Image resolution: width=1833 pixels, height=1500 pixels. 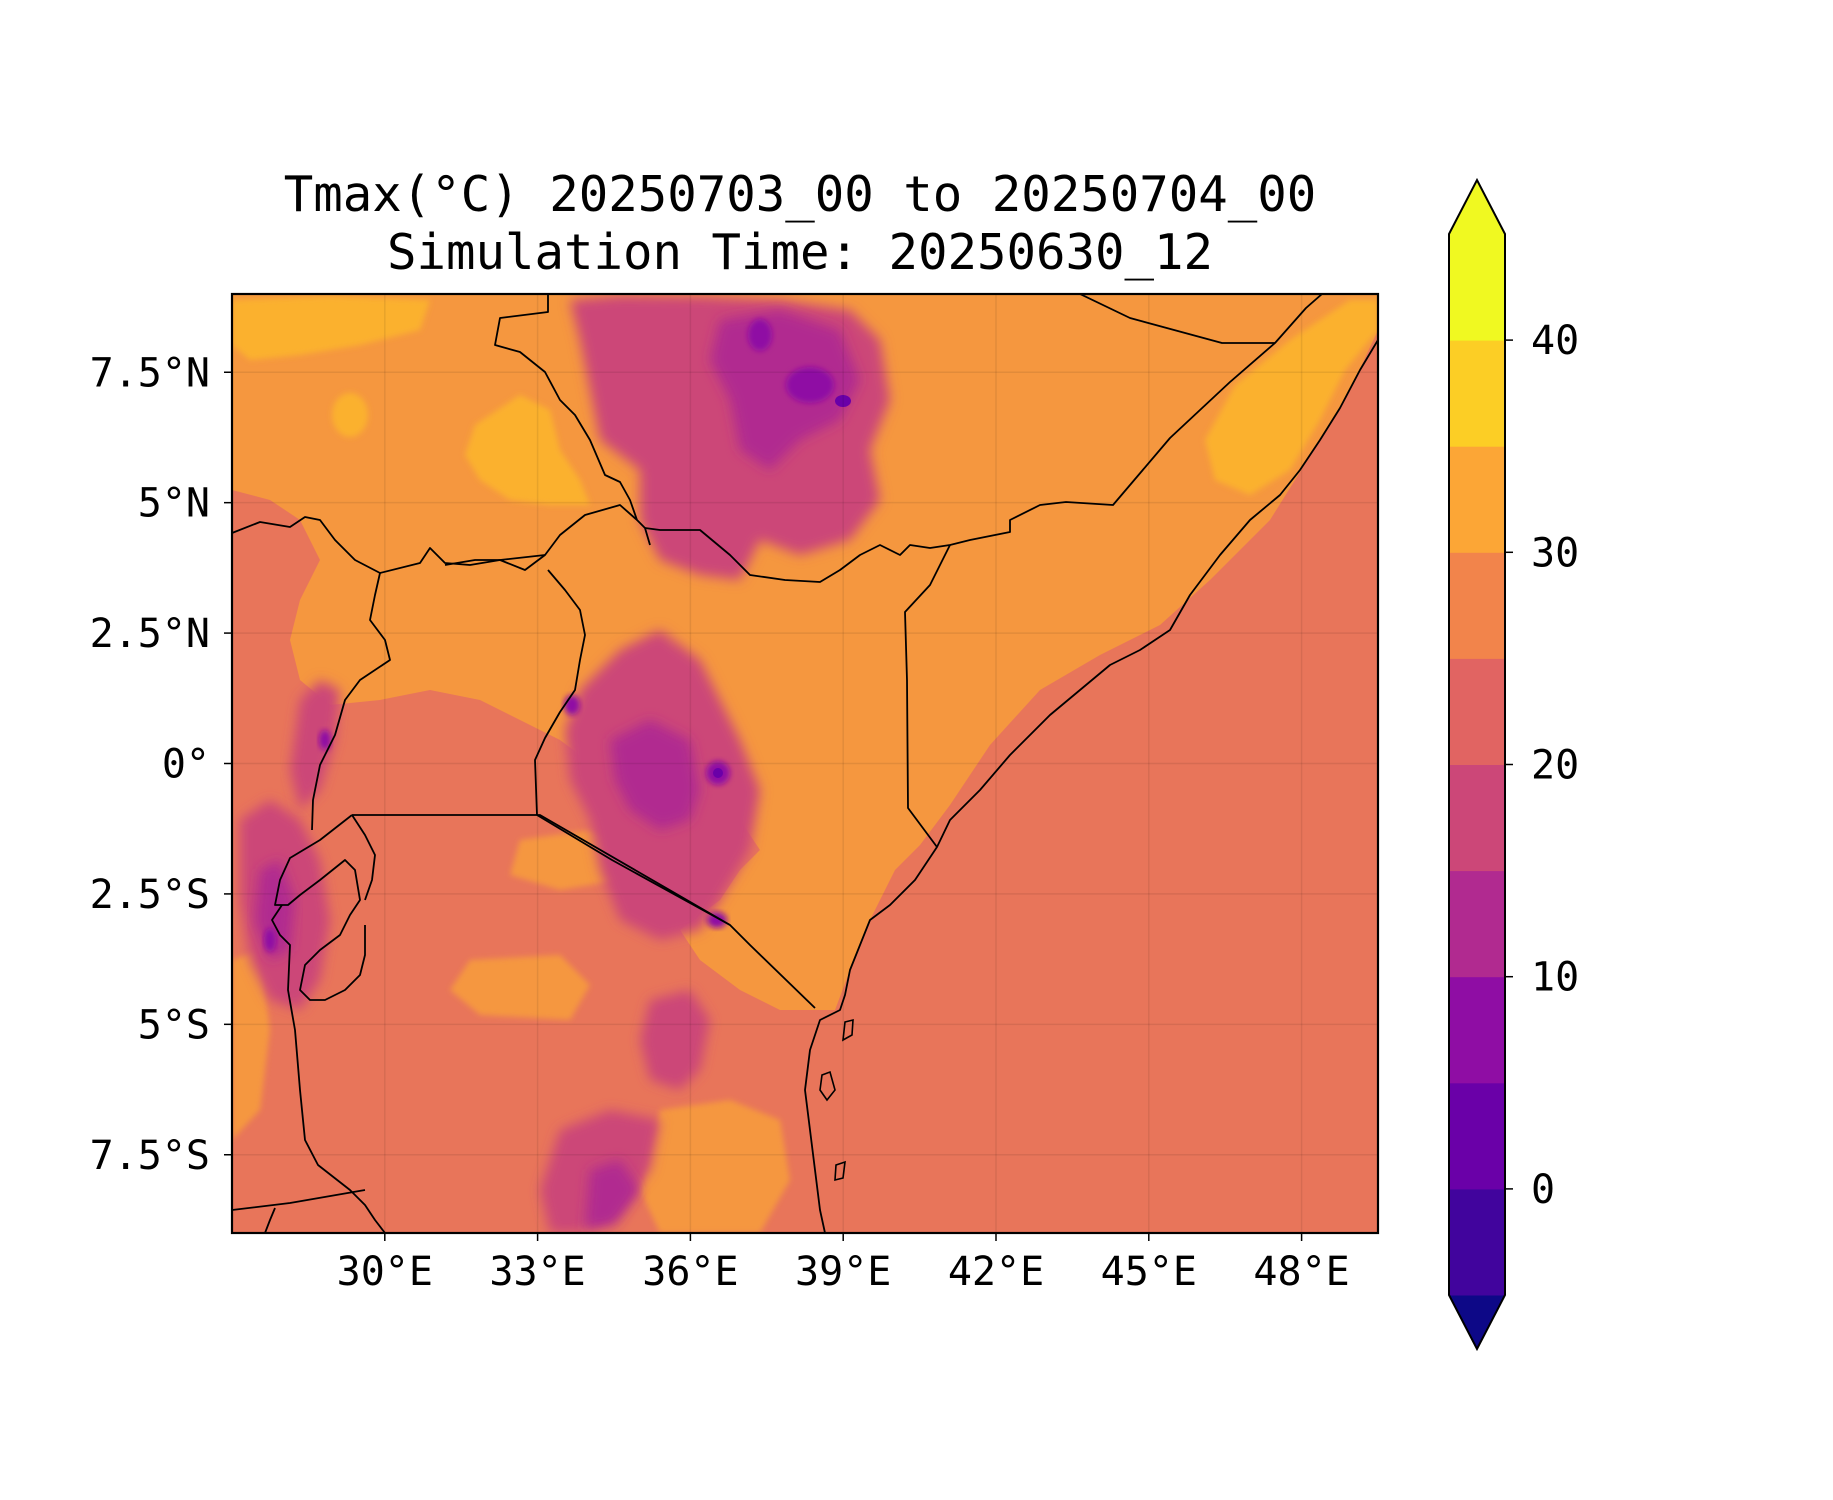 What do you see at coordinates (1555, 341) in the screenshot?
I see `colorbar-tick-label: 40` at bounding box center [1555, 341].